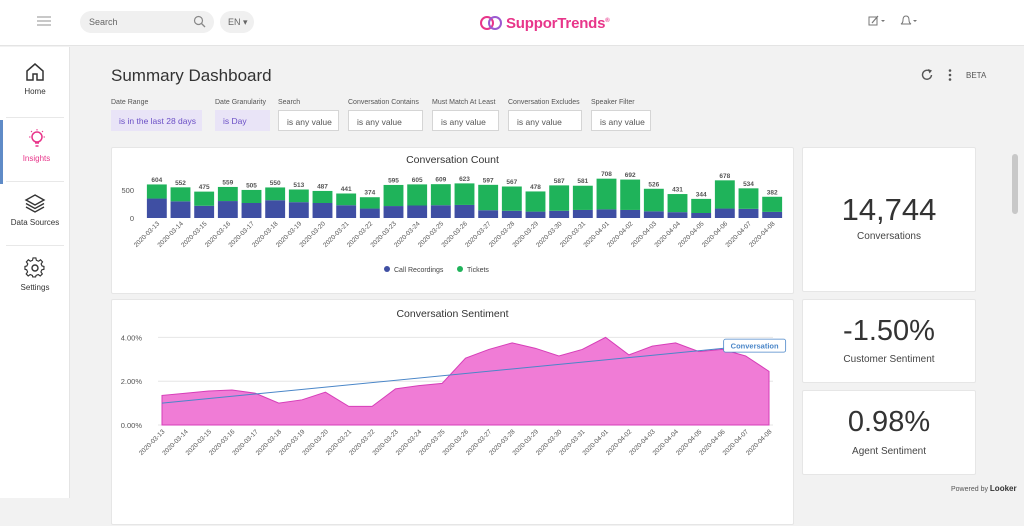  I want to click on language-select: EN ▾, so click(237, 22).